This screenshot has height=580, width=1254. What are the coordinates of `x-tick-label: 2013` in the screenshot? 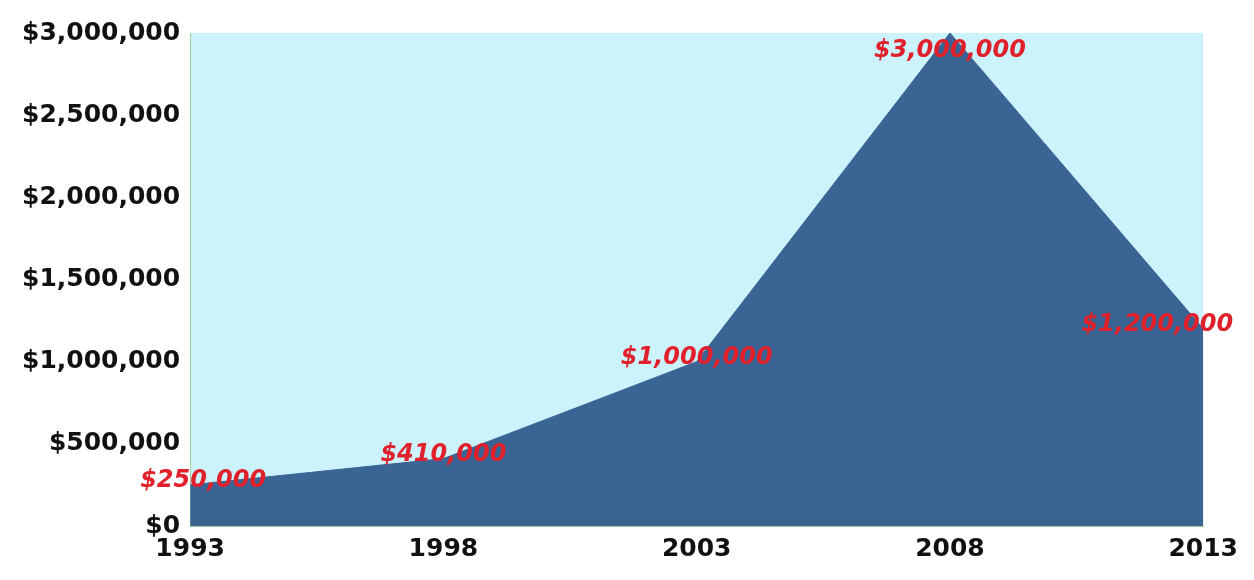 It's located at (1203, 547).